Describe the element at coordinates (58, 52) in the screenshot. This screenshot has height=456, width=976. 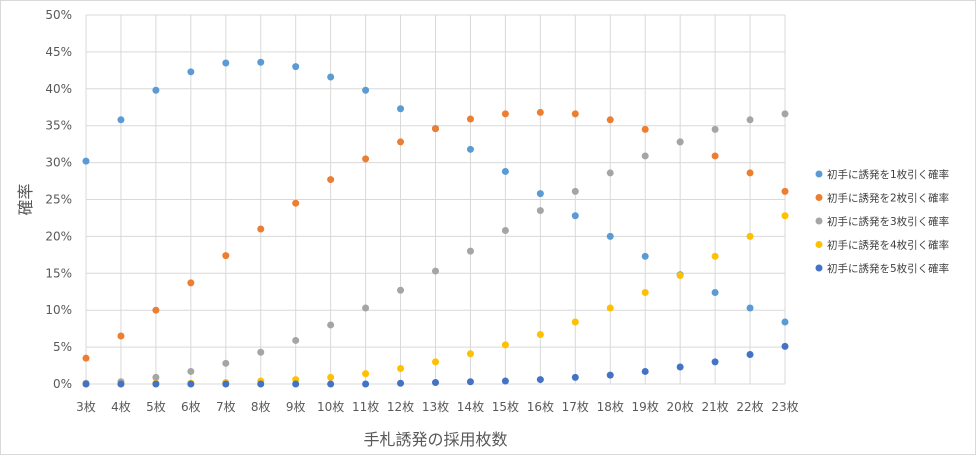
I see `y-tick-label: 45%` at that location.